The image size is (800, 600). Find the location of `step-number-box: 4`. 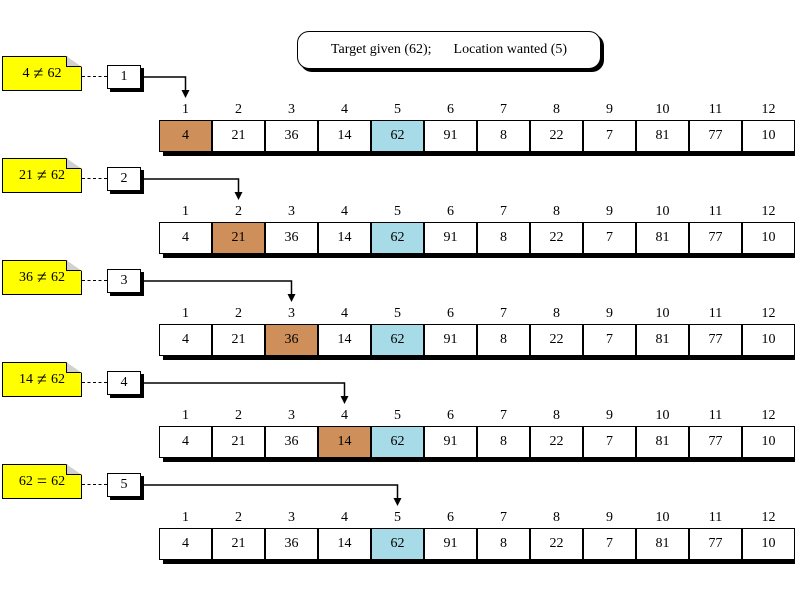

step-number-box: 4 is located at coordinates (124, 383).